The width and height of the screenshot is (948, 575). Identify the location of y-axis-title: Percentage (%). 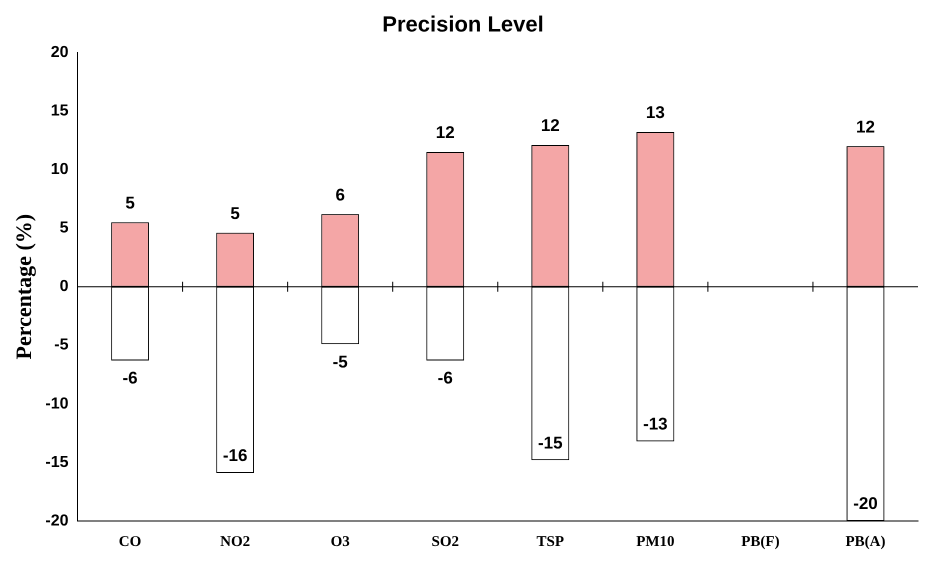
(23, 287).